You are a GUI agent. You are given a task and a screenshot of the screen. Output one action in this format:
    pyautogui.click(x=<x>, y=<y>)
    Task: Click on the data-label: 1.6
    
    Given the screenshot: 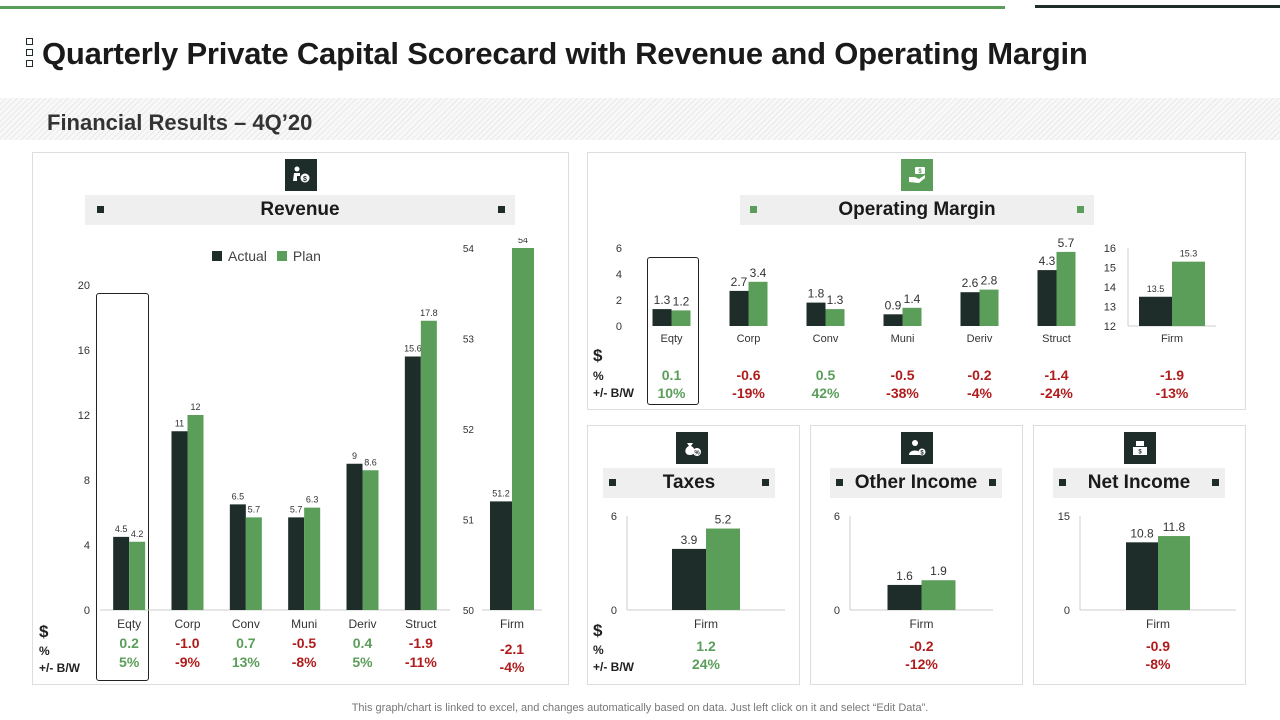 What is the action you would take?
    pyautogui.click(x=904, y=576)
    